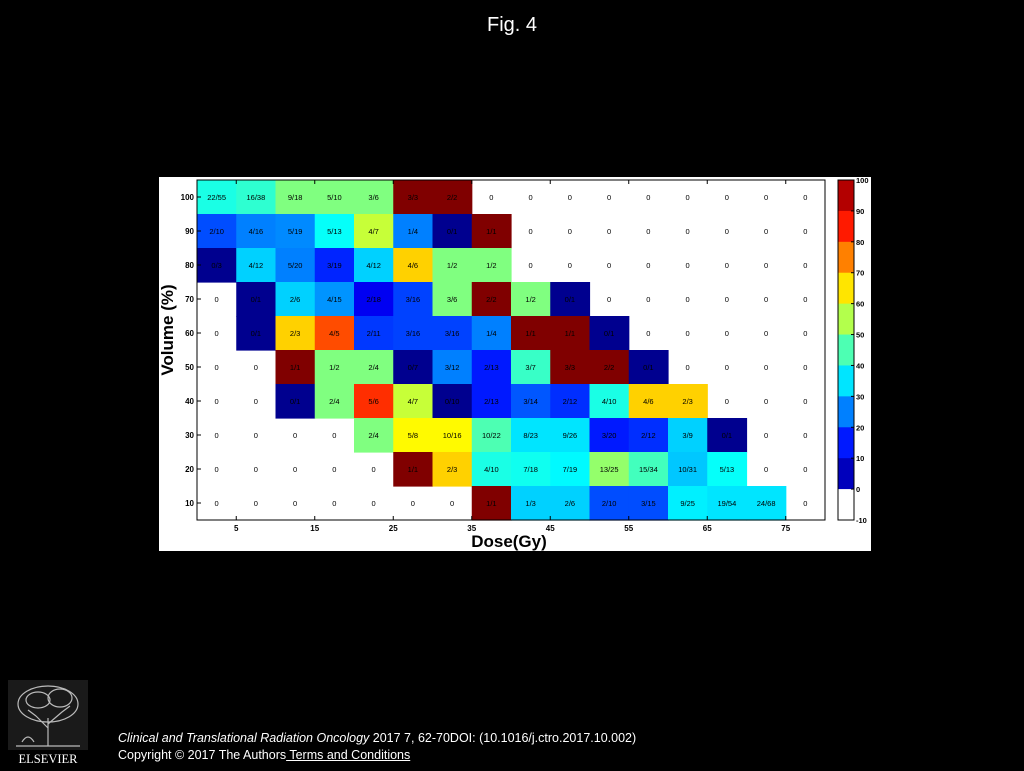  What do you see at coordinates (648, 503) in the screenshot?
I see `cell-label: 3/15` at bounding box center [648, 503].